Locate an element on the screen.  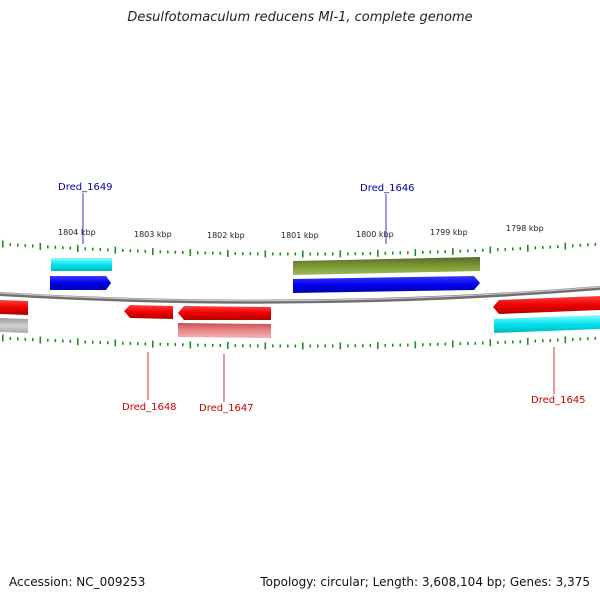
gene-label-dred-1647: Dred_1647 is located at coordinates (226, 408).